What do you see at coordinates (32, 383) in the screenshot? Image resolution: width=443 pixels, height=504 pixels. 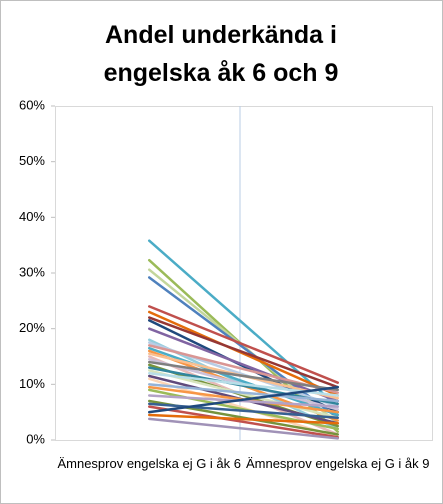 I see `y-tick-label: 10%` at bounding box center [32, 383].